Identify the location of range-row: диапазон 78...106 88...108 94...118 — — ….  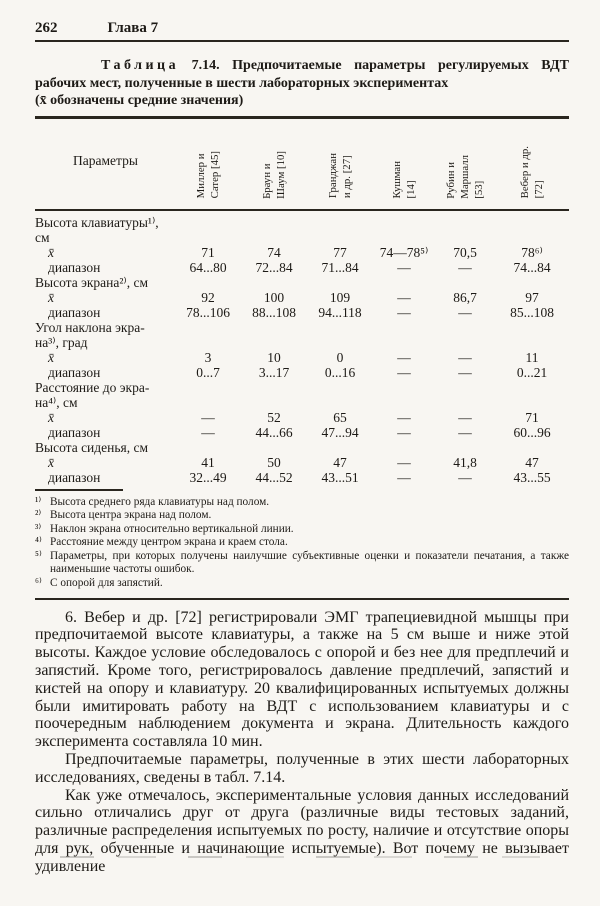
(302, 312).